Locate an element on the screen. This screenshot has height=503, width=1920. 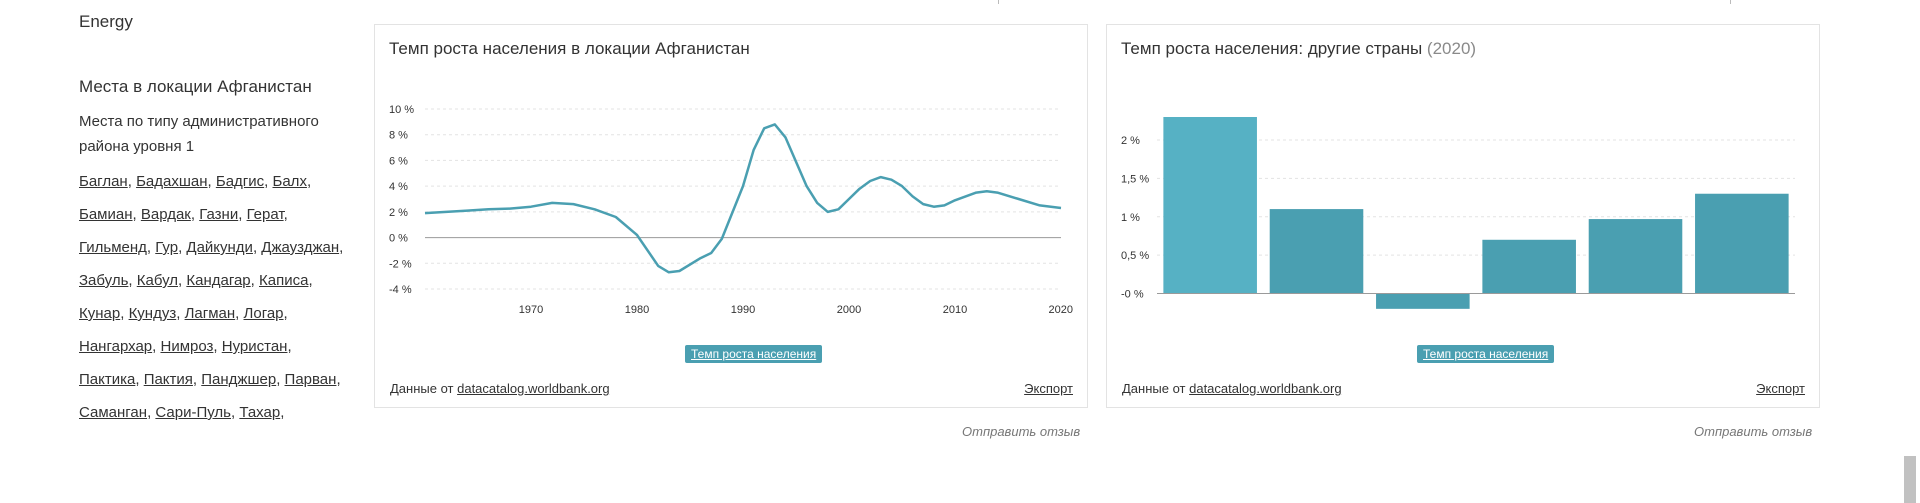
sidebar-place-link: Нуристан is located at coordinates (254, 346).